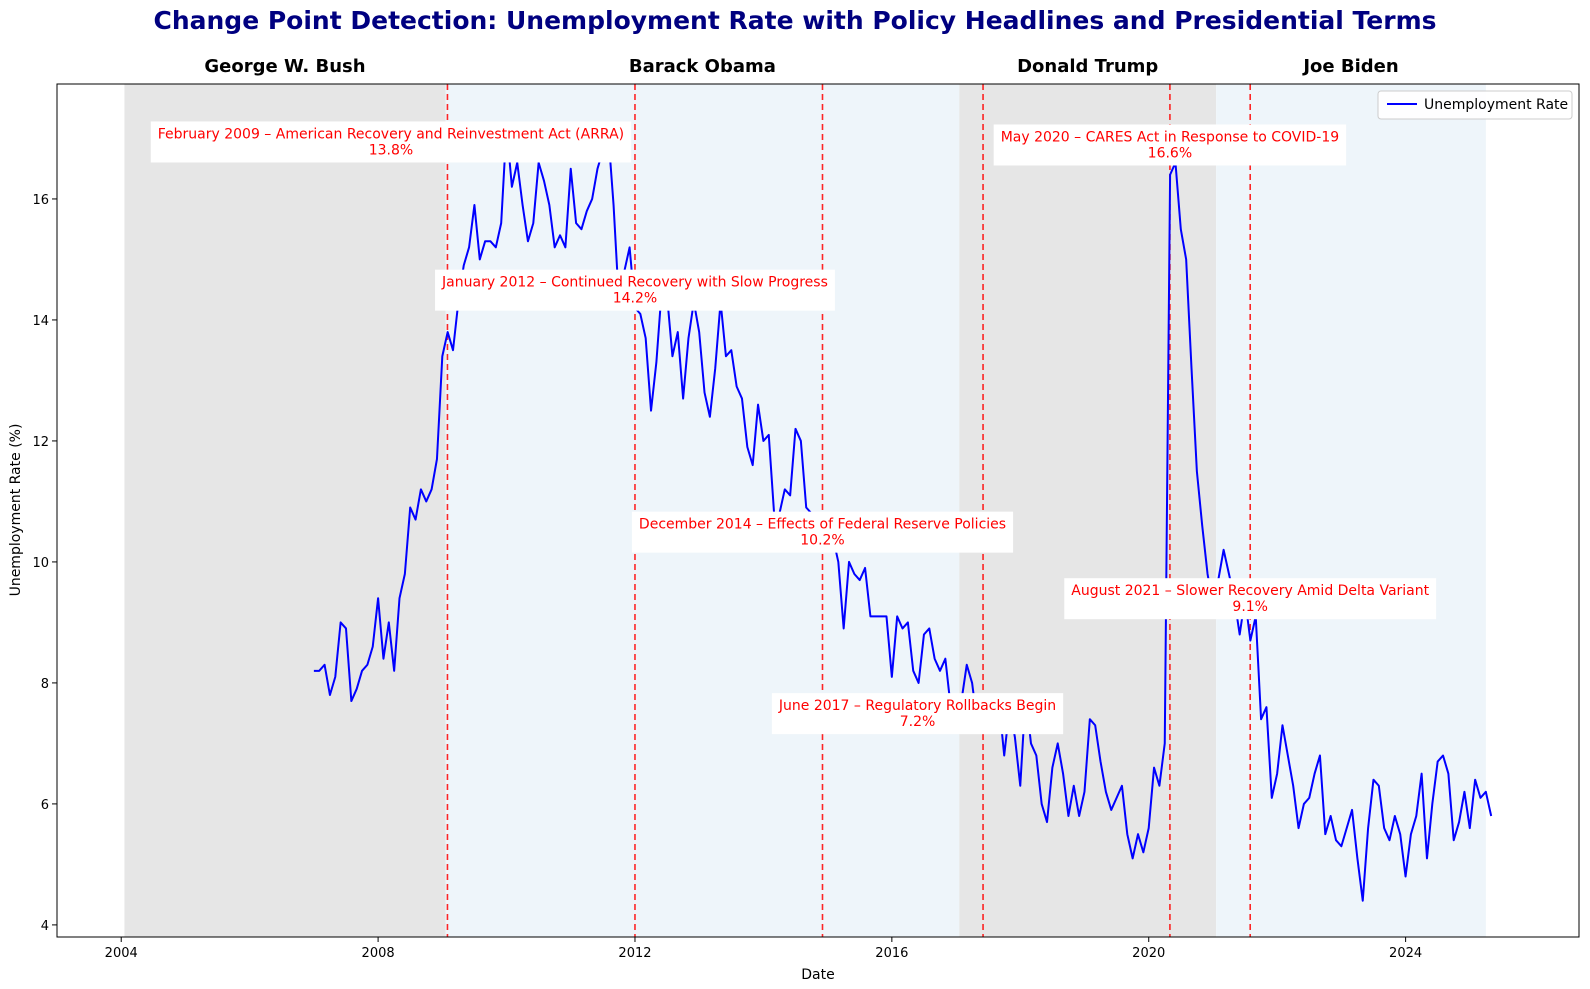 The image size is (1590, 989). What do you see at coordinates (763, 949) in the screenshot?
I see `x-axis-ticks: 2004 2008 2012 2016 2020 2024` at bounding box center [763, 949].